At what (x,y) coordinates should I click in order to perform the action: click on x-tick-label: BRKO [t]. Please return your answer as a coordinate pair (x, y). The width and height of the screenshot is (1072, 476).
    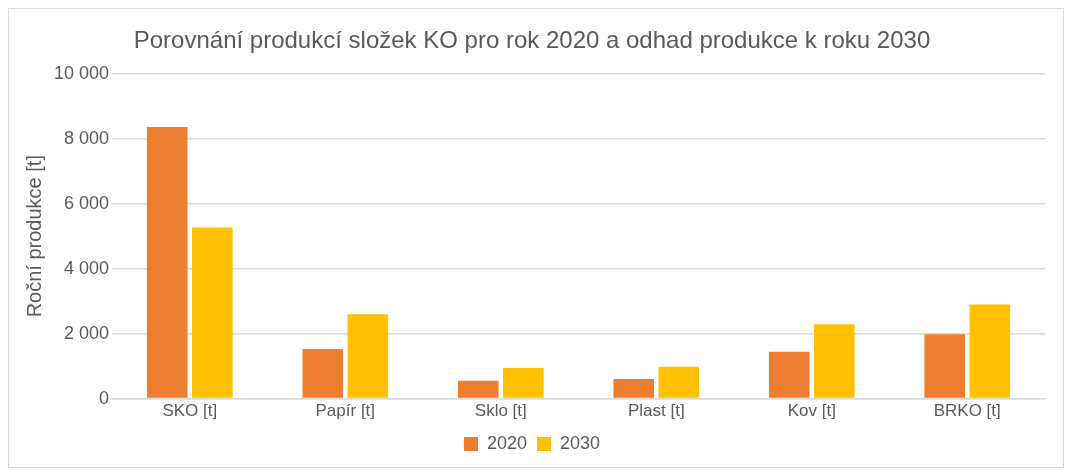
    Looking at the image, I should click on (967, 411).